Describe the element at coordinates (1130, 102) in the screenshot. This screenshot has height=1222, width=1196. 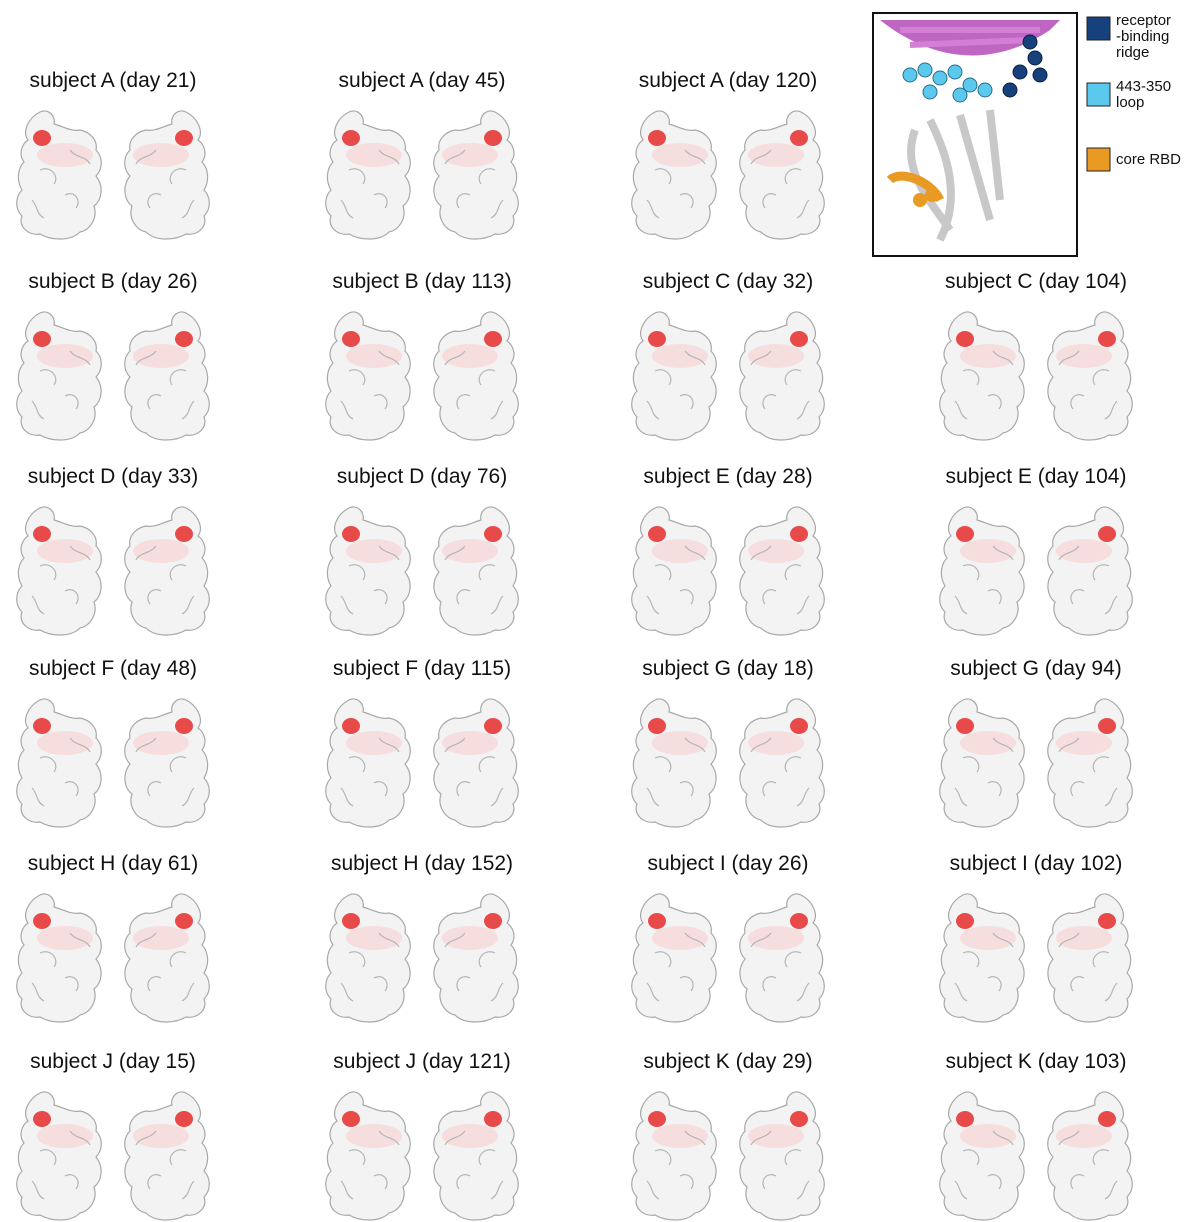
I see `legend-label: loop` at that location.